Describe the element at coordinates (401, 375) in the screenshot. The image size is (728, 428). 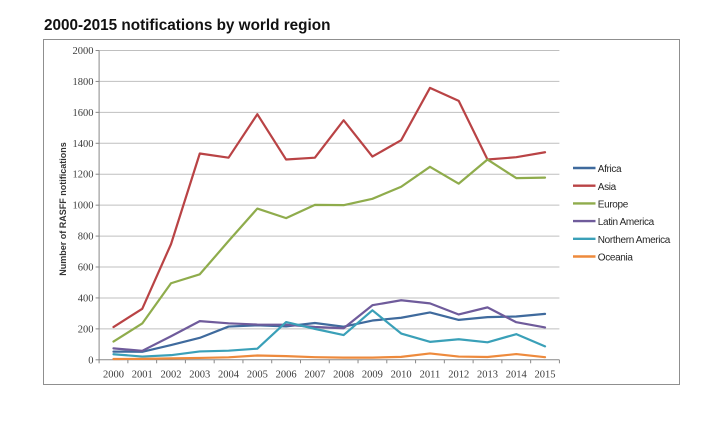
I see `svg-text: 2010` at that location.